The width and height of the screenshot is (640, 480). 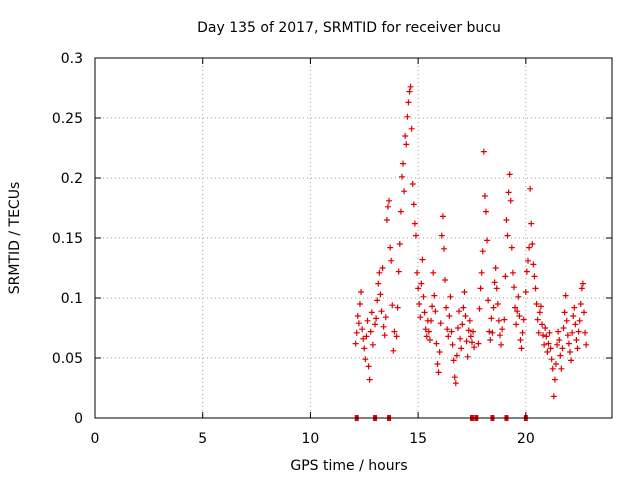 What do you see at coordinates (72, 179) in the screenshot?
I see `y-tick-label: 0.2` at bounding box center [72, 179].